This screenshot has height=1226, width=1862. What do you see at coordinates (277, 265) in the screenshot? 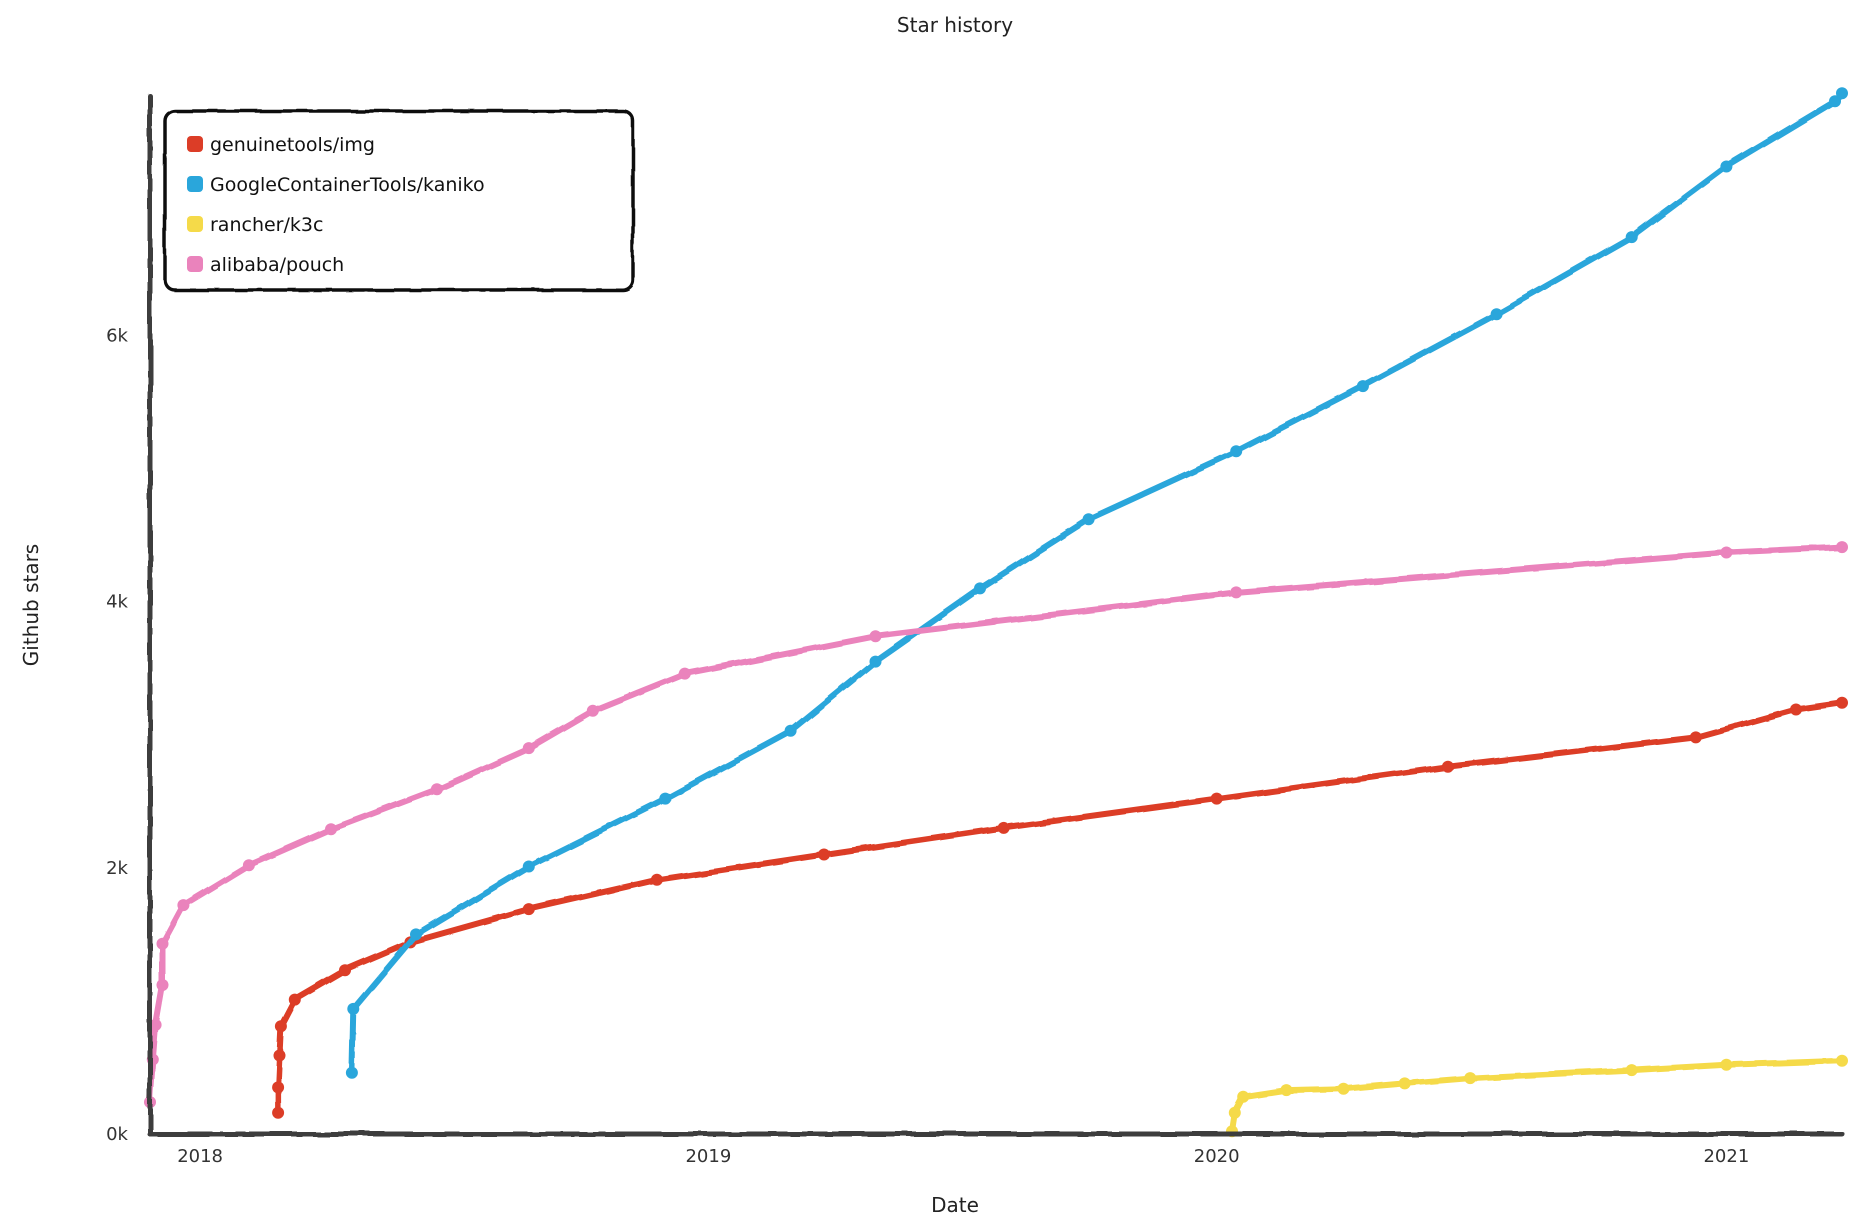
I see `legend-label: alibaba/pouch` at bounding box center [277, 265].